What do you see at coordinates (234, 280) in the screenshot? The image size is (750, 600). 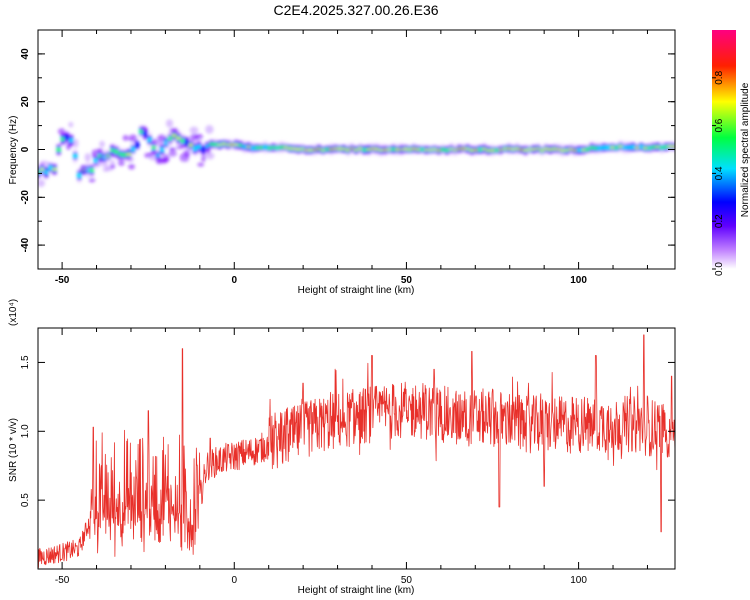 I see `spectrogram-xtick-label: 0` at bounding box center [234, 280].